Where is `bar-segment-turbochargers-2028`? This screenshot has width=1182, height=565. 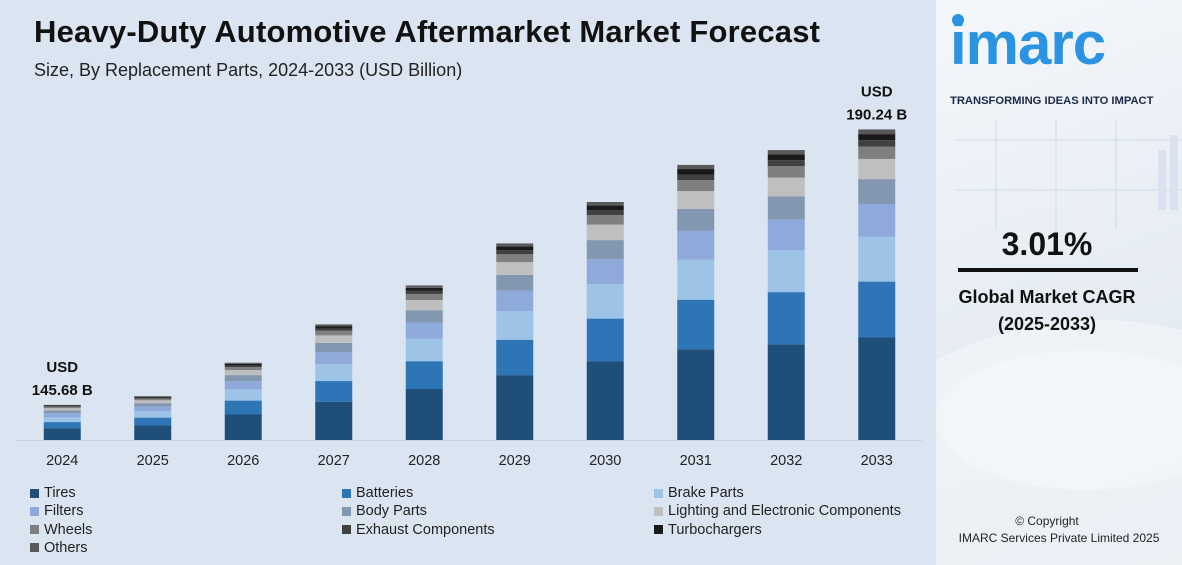
bar-segment-turbochargers-2028 is located at coordinates (424, 289).